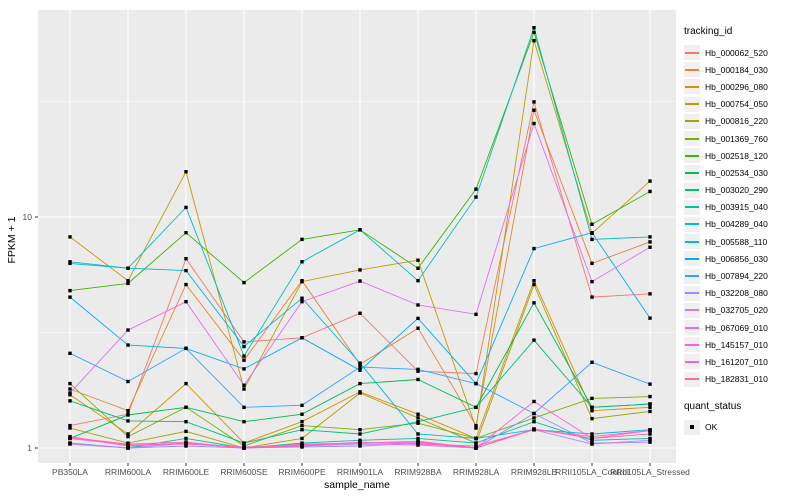  I want to click on legend-item-Hb_003020_290: Hb_003020_290, so click(726, 190).